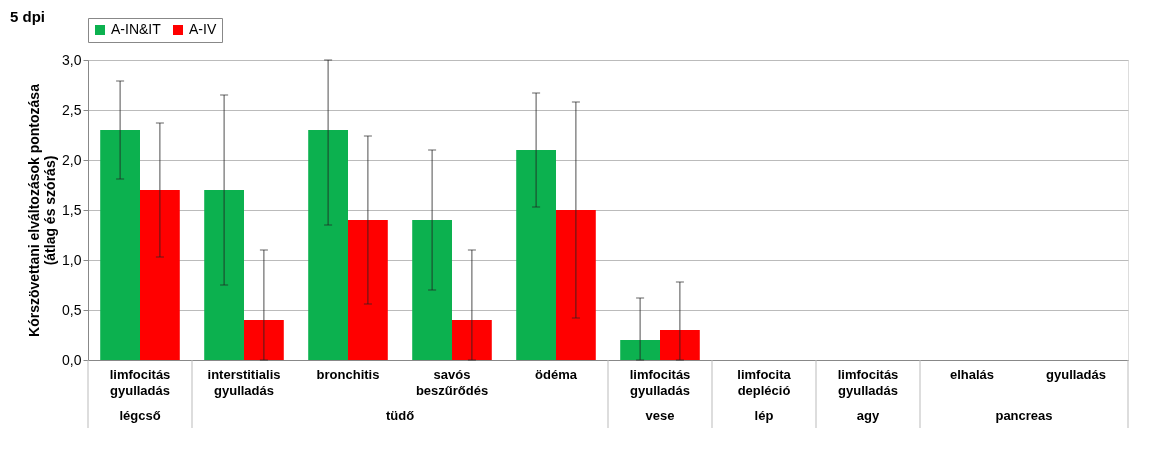 Image resolution: width=1156 pixels, height=459 pixels. Describe the element at coordinates (764, 415) in the screenshot. I see `text: lép` at that location.